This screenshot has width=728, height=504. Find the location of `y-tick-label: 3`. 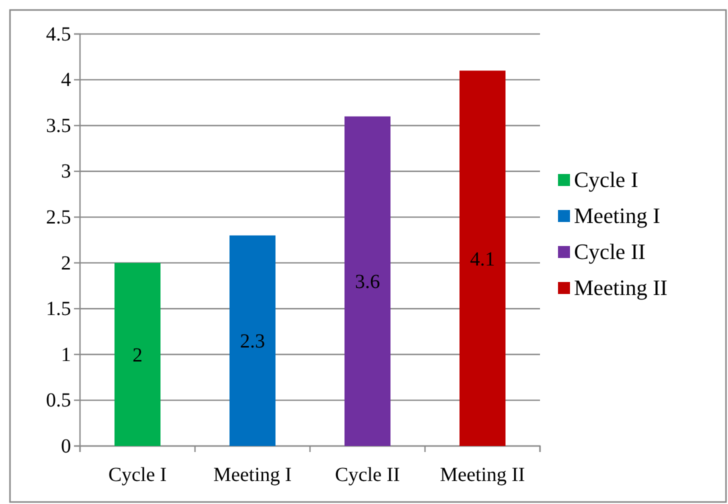

y-tick-label: 3 is located at coordinates (66, 171).